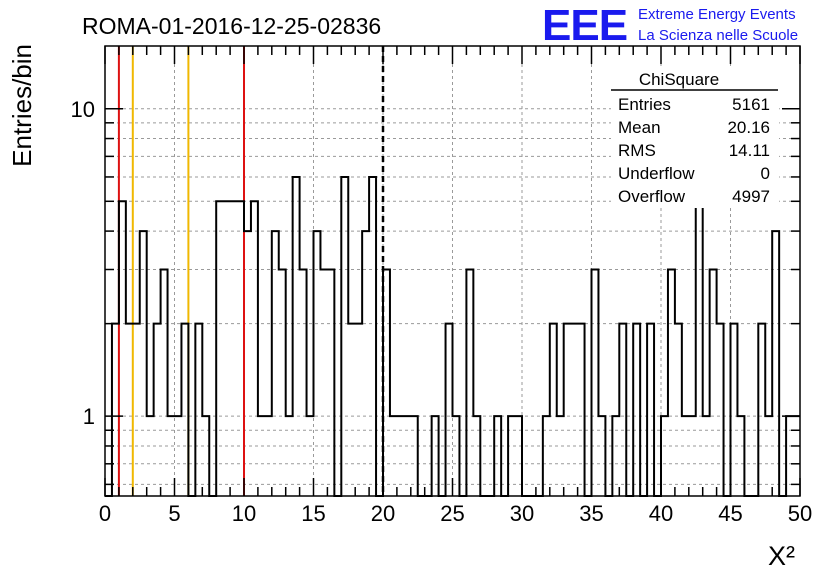  I want to click on y-tick-label-0: 1, so click(89, 416).